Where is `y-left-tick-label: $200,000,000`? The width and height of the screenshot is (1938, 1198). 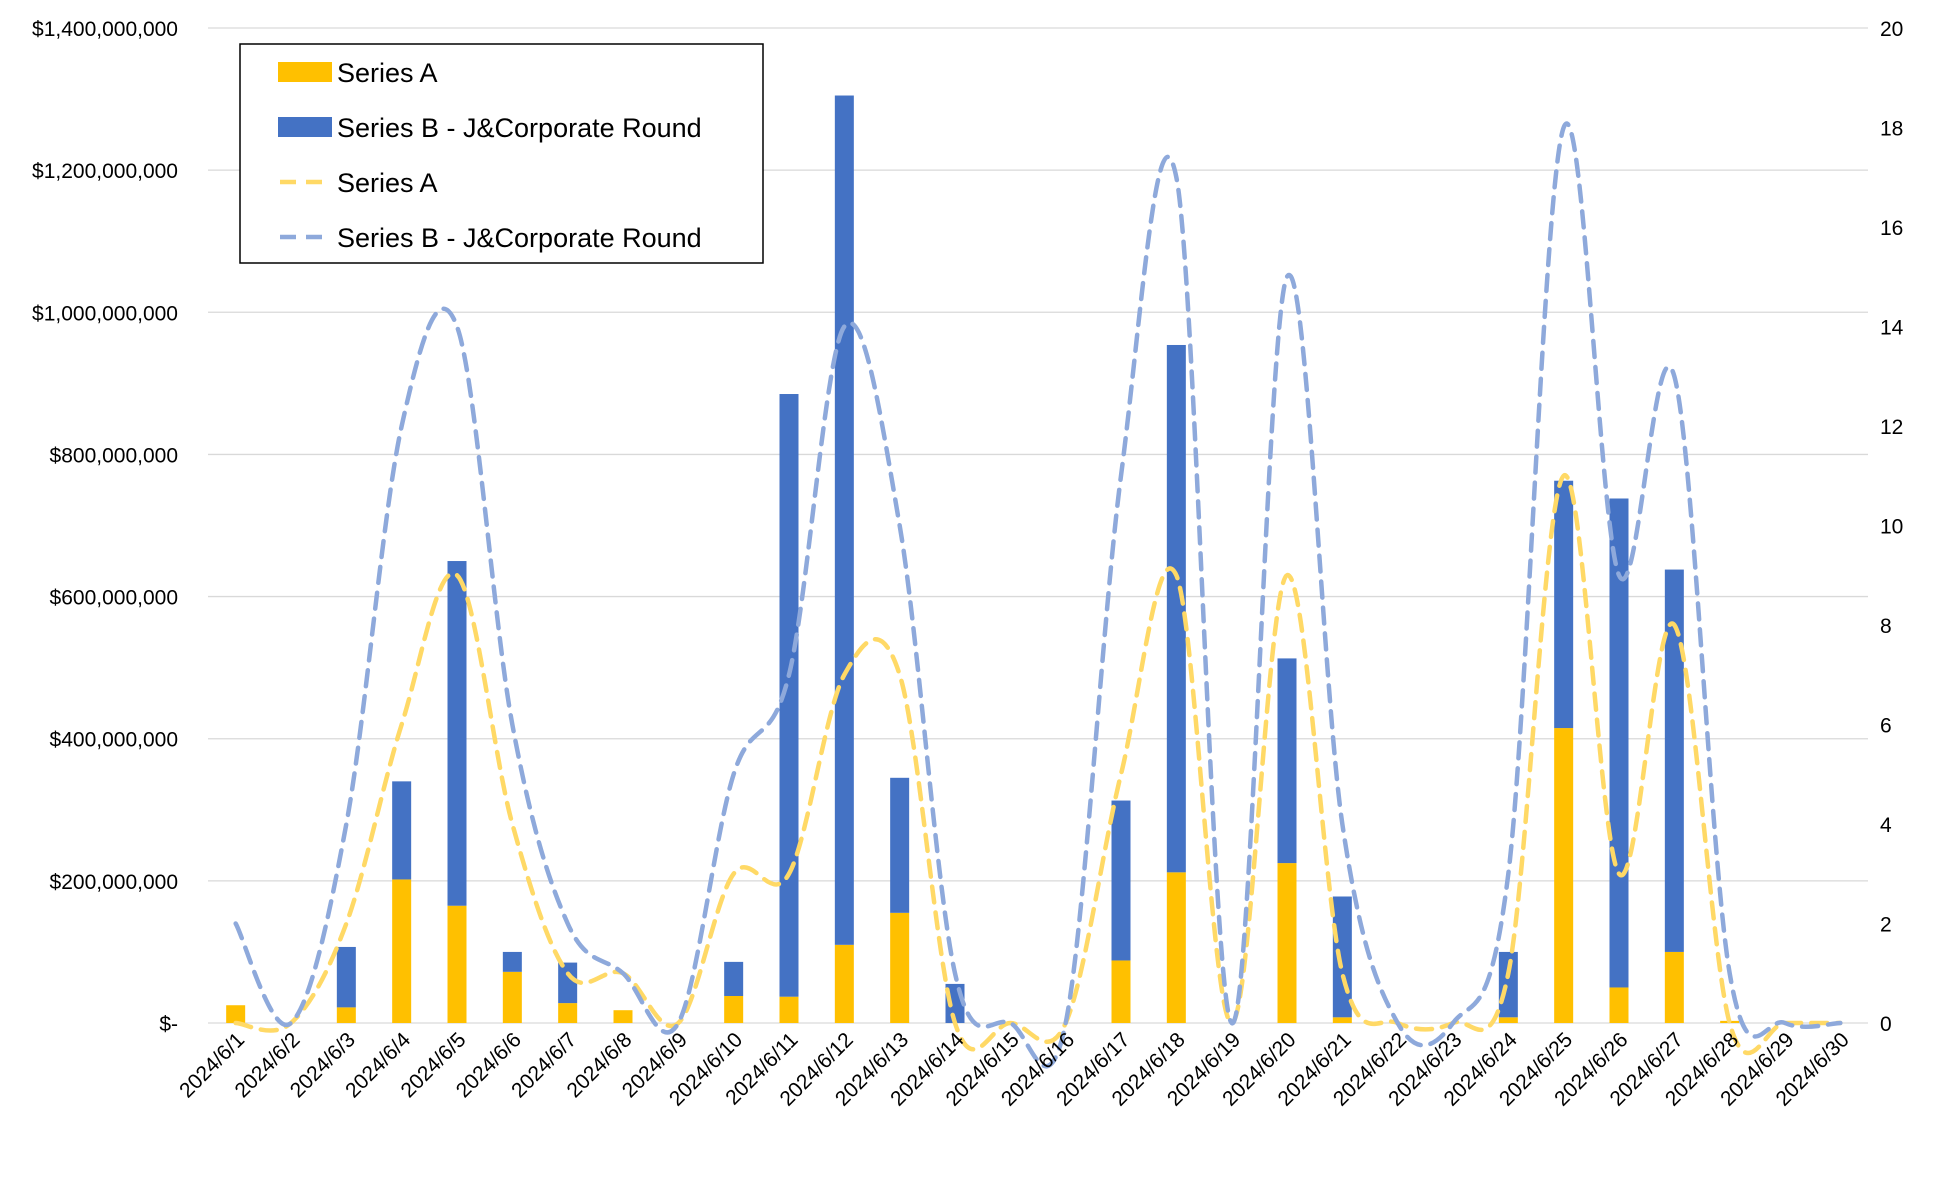 y-left-tick-label: $200,000,000 is located at coordinates (114, 882).